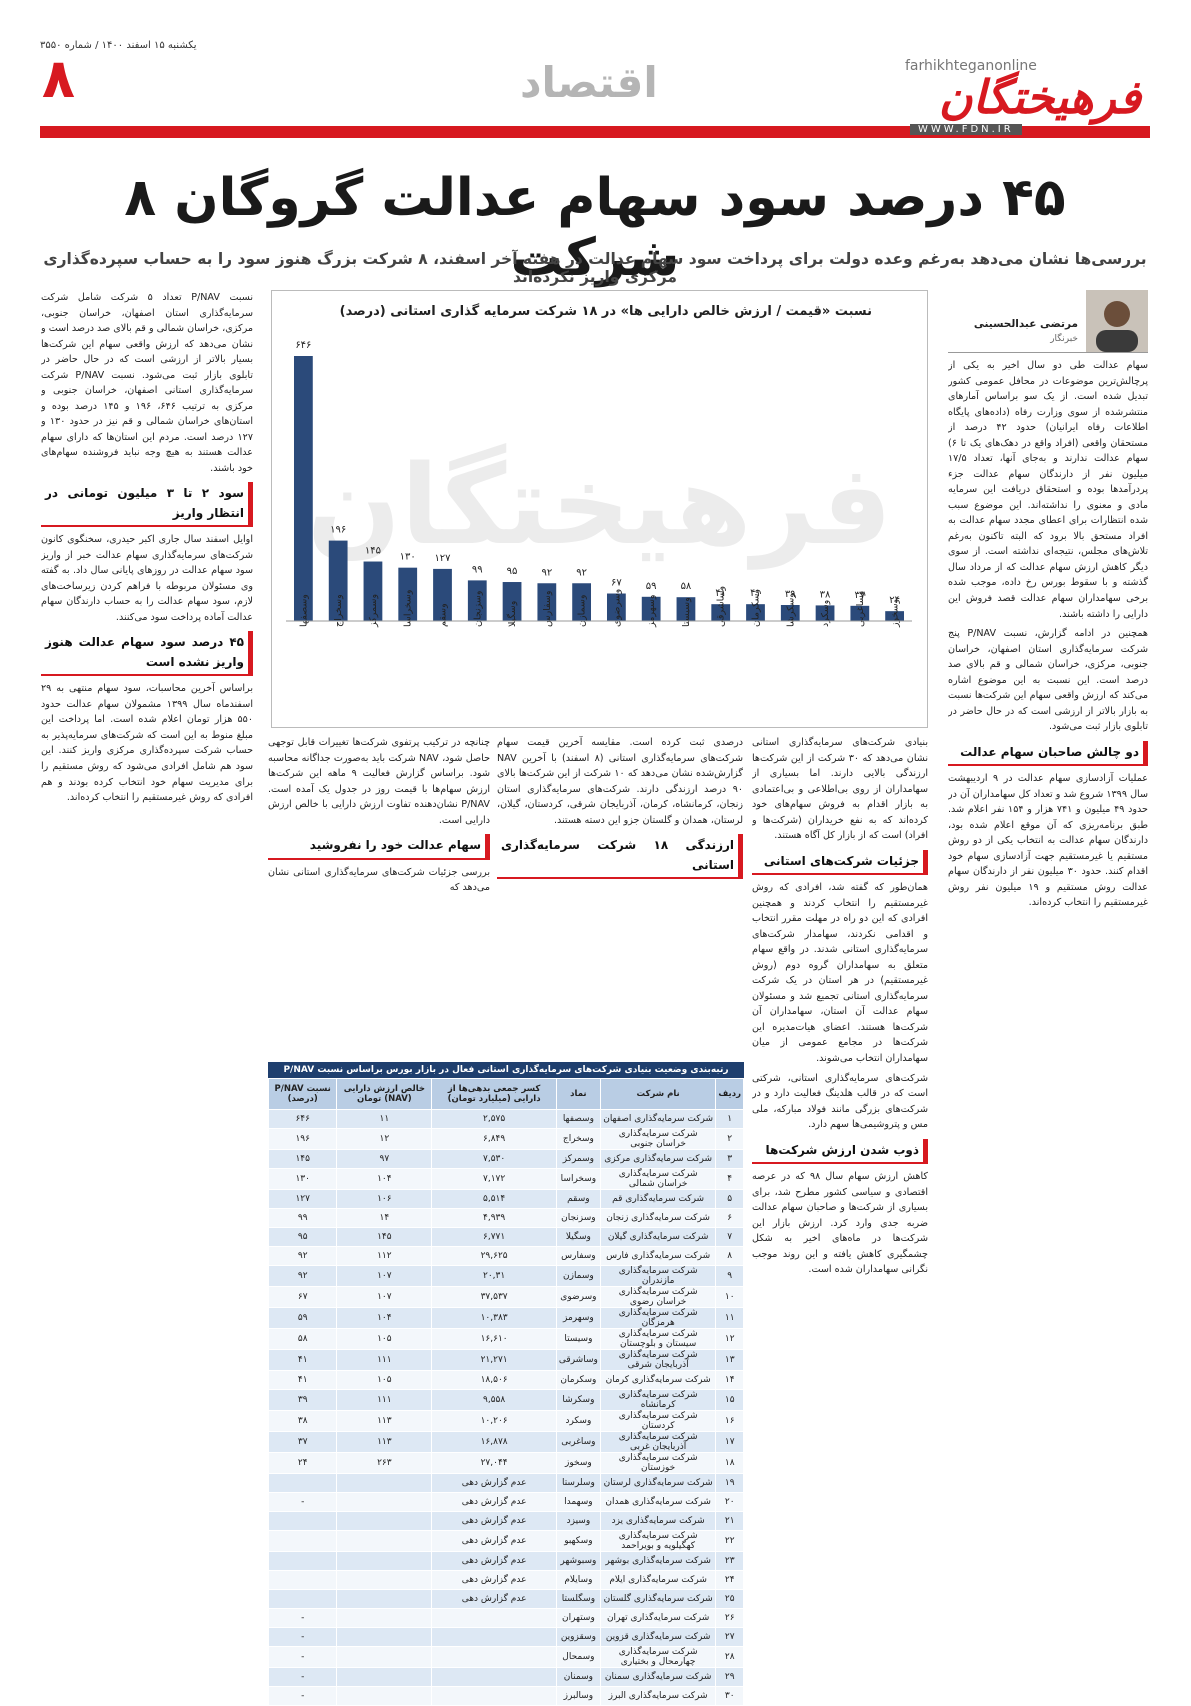 The image size is (1191, 1706). Describe the element at coordinates (147, 505) in the screenshot. I see `subheading: سود ۲ تا ۳ میلیون تومانی در انتظار واریز` at that location.